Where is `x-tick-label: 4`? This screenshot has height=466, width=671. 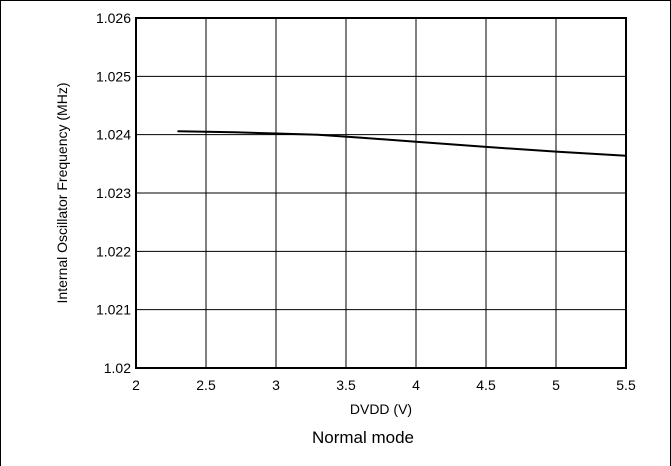 x-tick-label: 4 is located at coordinates (416, 385).